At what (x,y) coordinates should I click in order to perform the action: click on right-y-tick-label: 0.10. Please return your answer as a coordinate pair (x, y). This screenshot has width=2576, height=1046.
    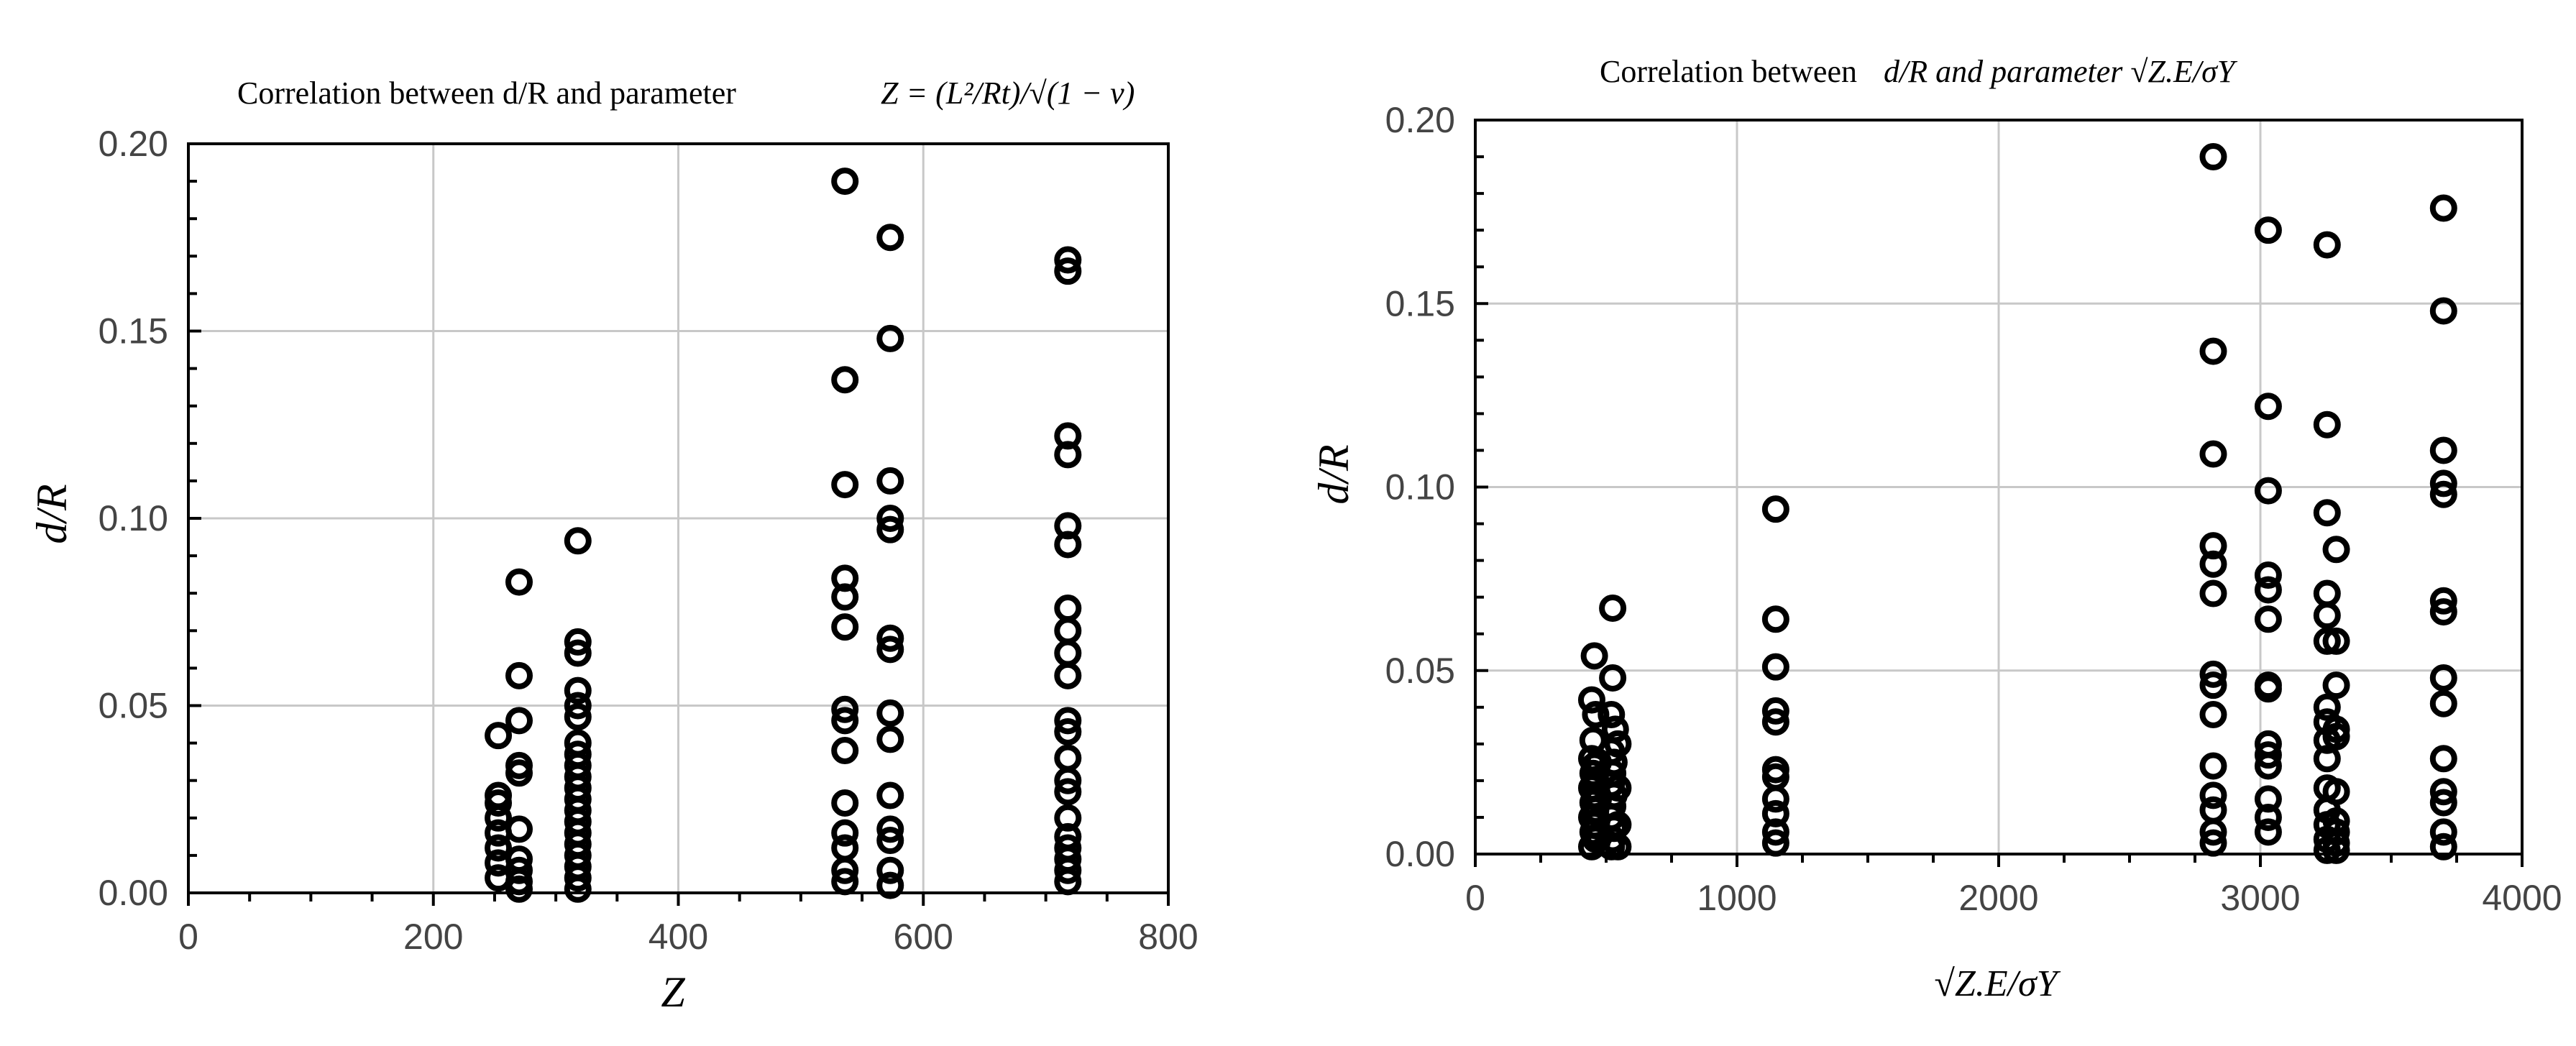
    Looking at the image, I should click on (1420, 488).